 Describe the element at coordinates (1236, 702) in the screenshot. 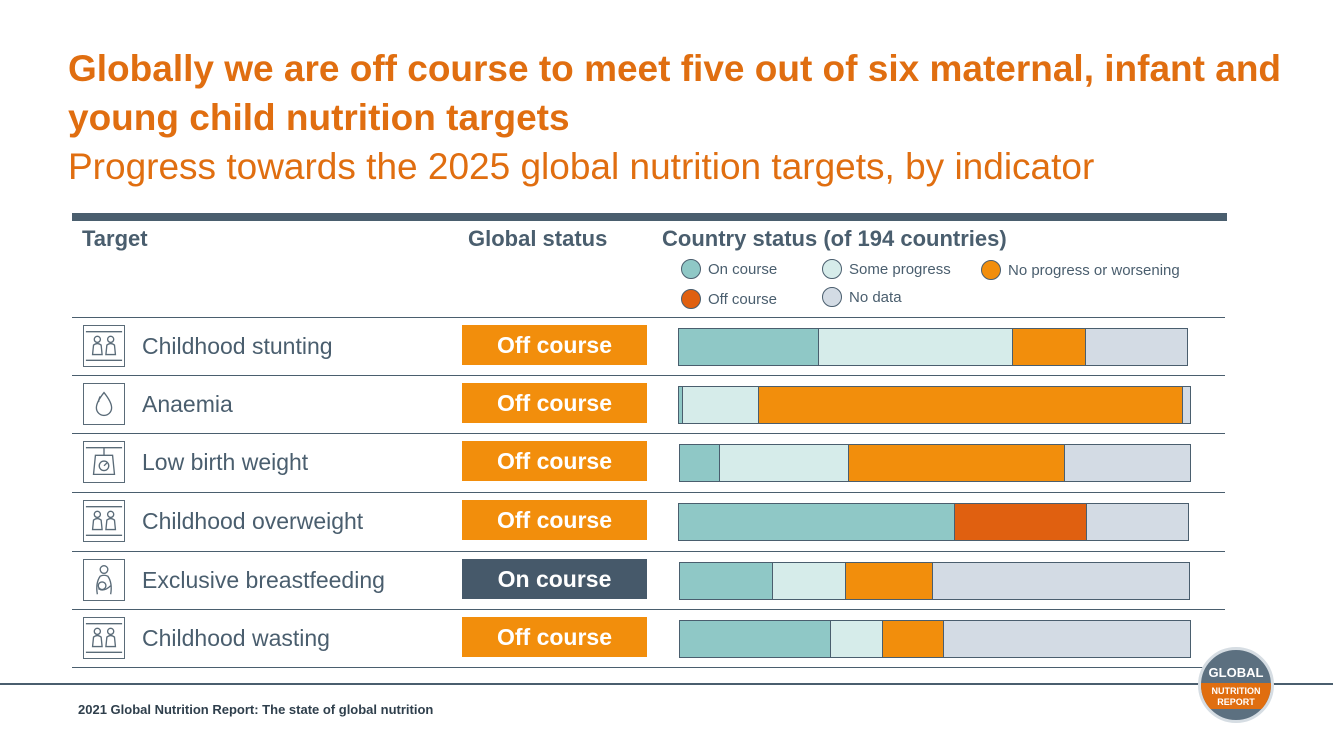

I see `logo-line-3: REPORT` at that location.